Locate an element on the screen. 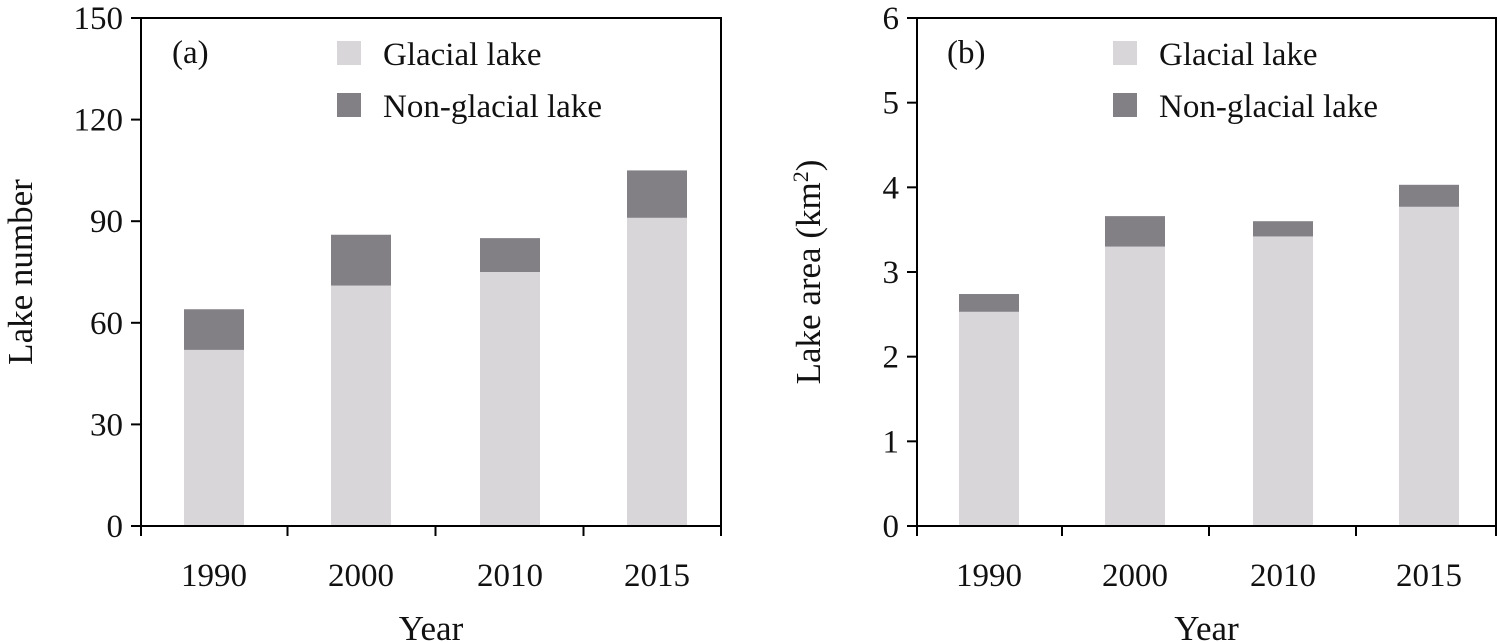 This screenshot has width=1500, height=642. y-tick-label: 4 is located at coordinates (891, 188).